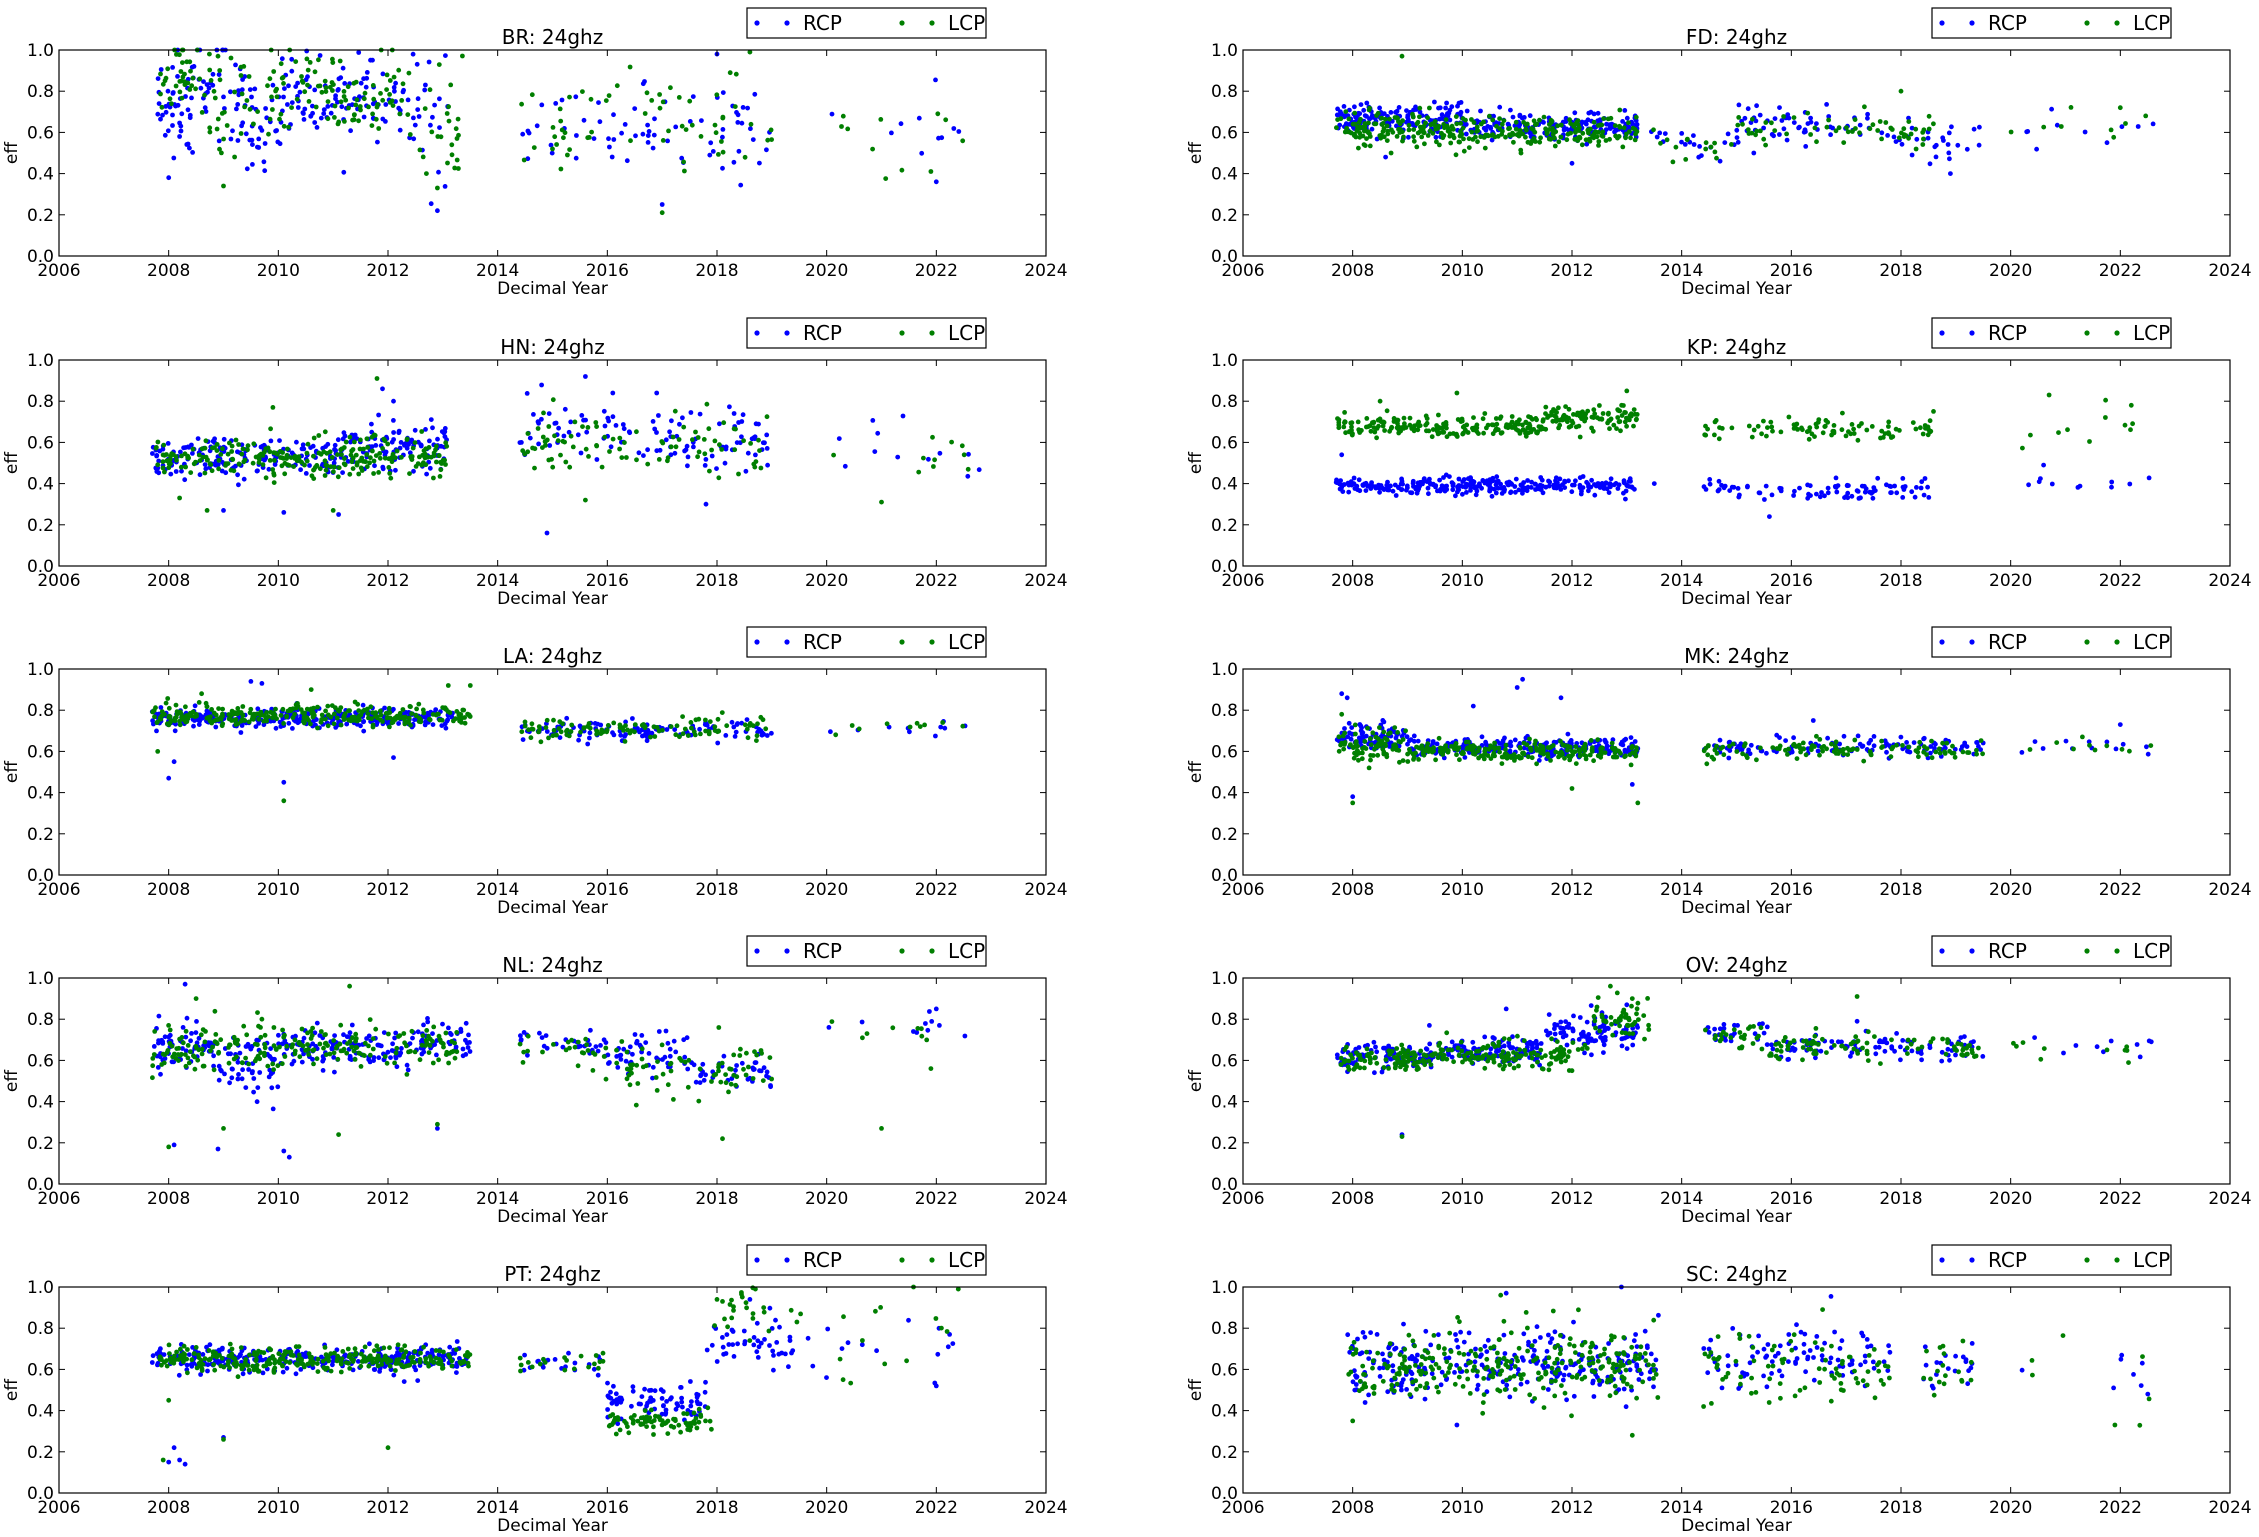 The image size is (2259, 1537). I want to click on y-tick-label: 0.8, so click(40, 92).